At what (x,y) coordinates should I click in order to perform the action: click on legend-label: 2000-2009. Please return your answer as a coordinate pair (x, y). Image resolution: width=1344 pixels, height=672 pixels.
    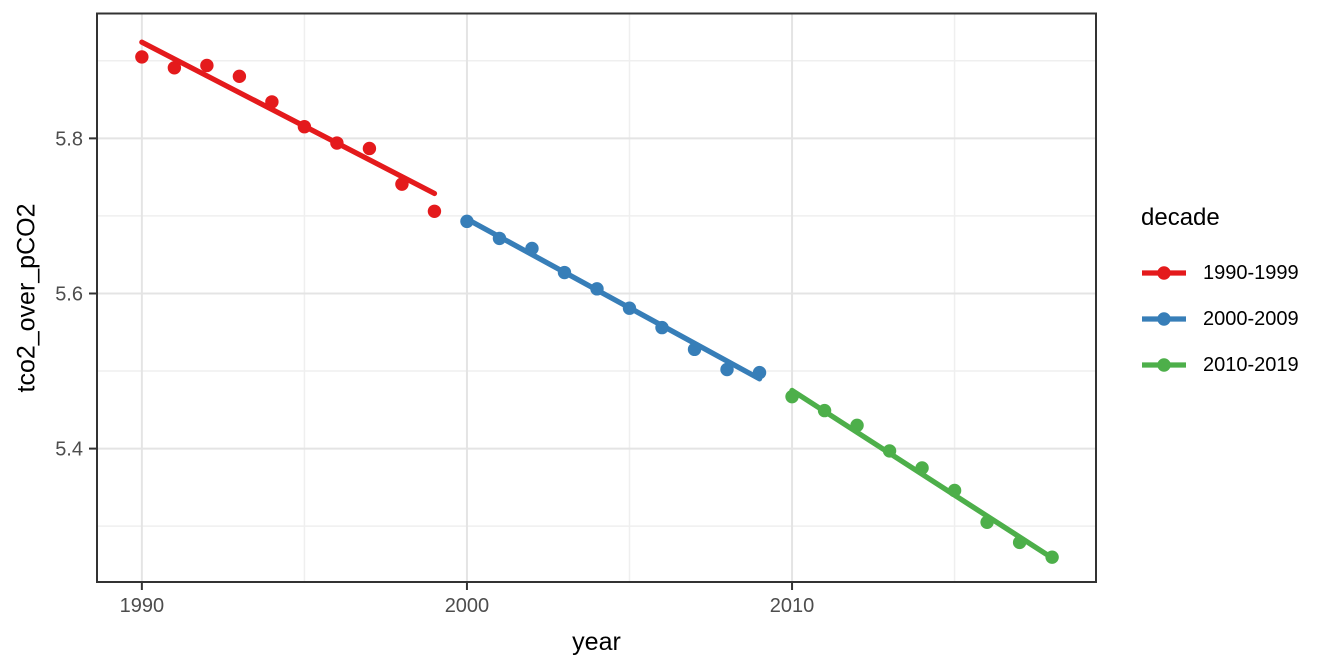
    Looking at the image, I should click on (1251, 318).